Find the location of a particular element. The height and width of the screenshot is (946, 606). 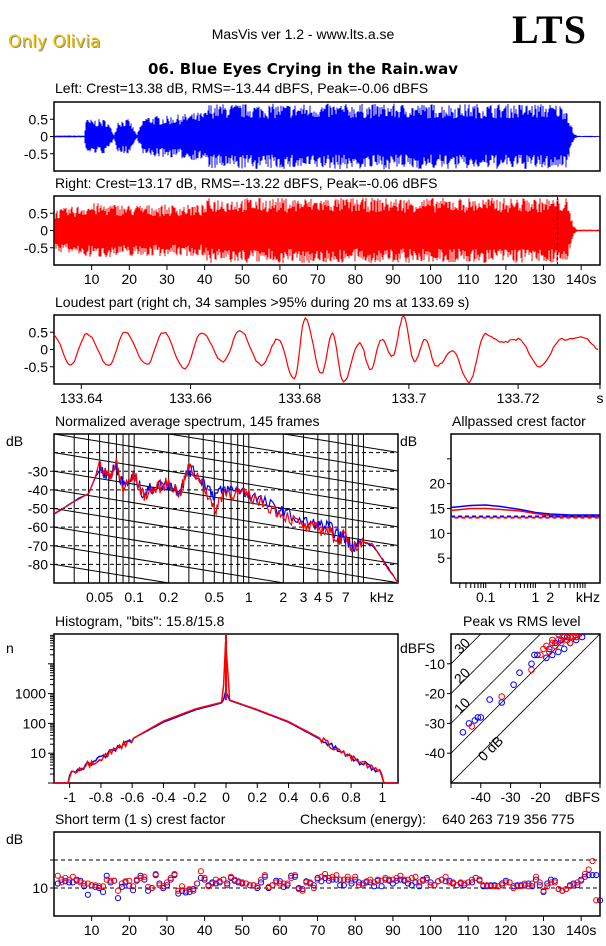

x-tick-label: 0.5 is located at coordinates (215, 597).